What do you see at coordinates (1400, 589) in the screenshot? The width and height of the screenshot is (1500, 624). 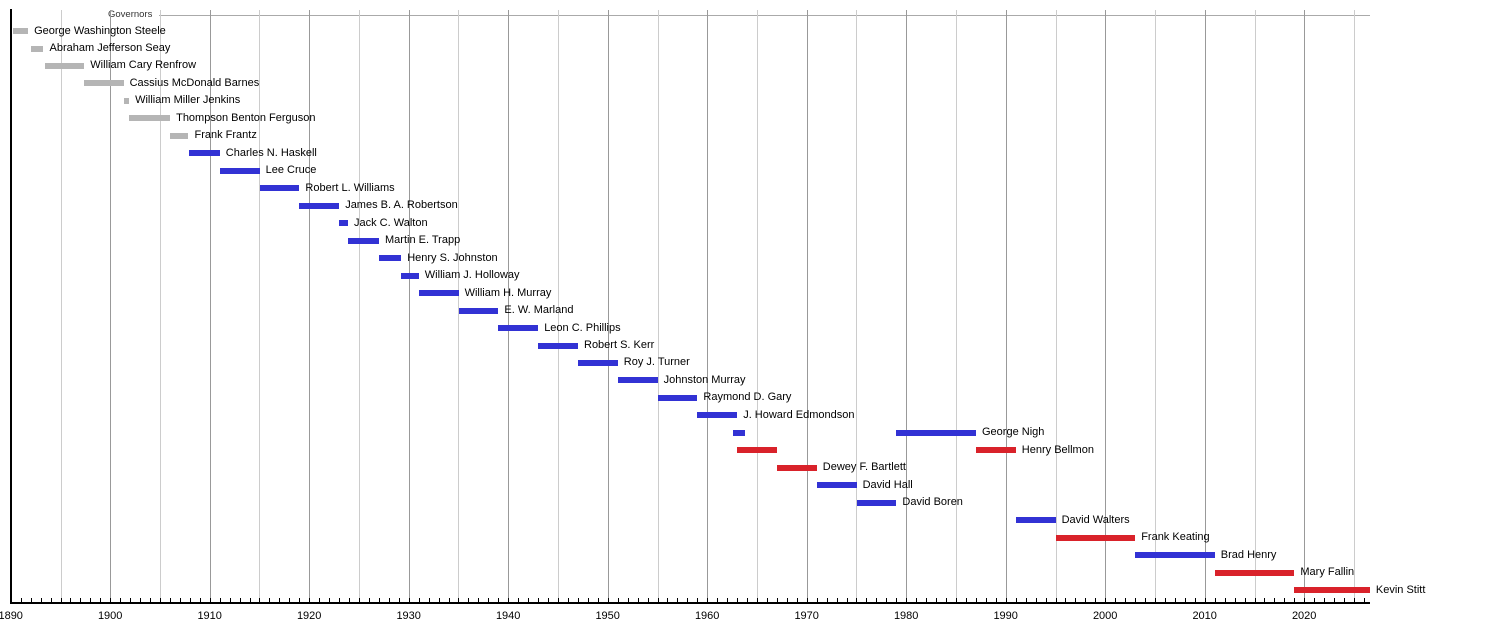 I see `governor-label-kevin-stitt: Kevin Stitt` at bounding box center [1400, 589].